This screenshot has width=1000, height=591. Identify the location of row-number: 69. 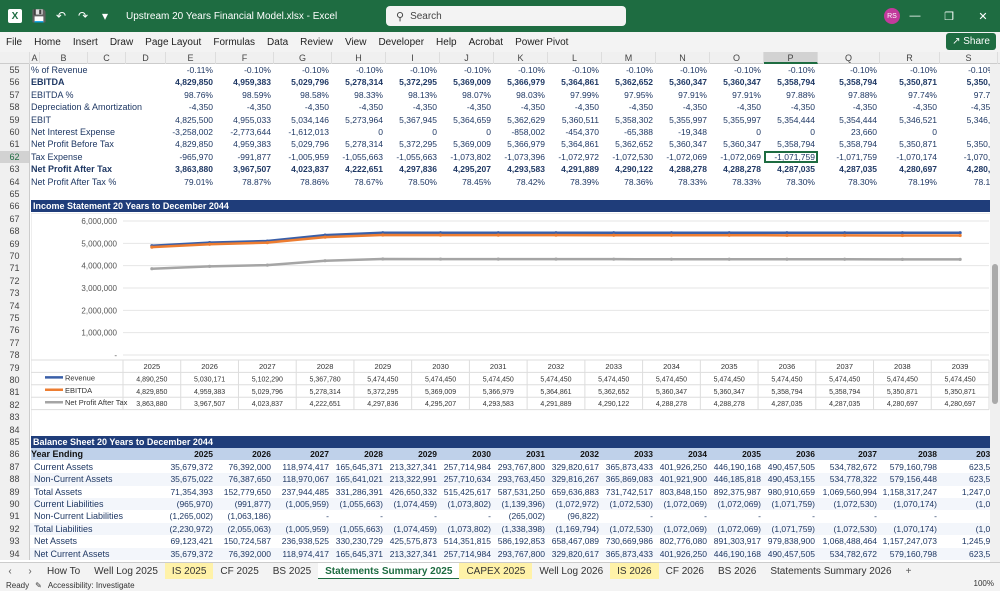
(15, 243).